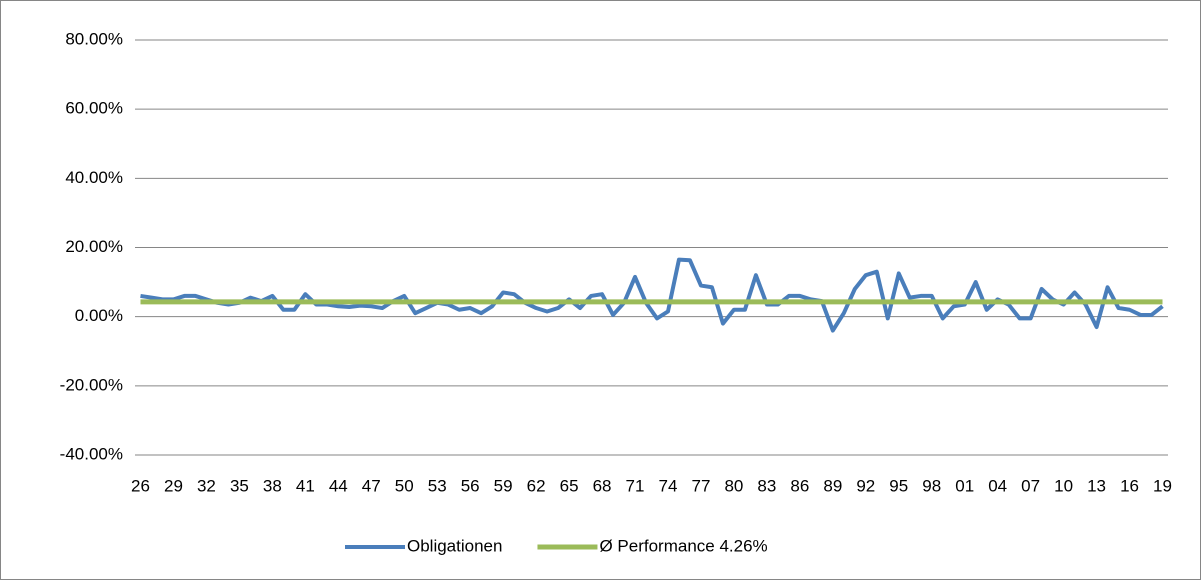 The image size is (1202, 586). I want to click on x-tick-label: 68, so click(602, 485).